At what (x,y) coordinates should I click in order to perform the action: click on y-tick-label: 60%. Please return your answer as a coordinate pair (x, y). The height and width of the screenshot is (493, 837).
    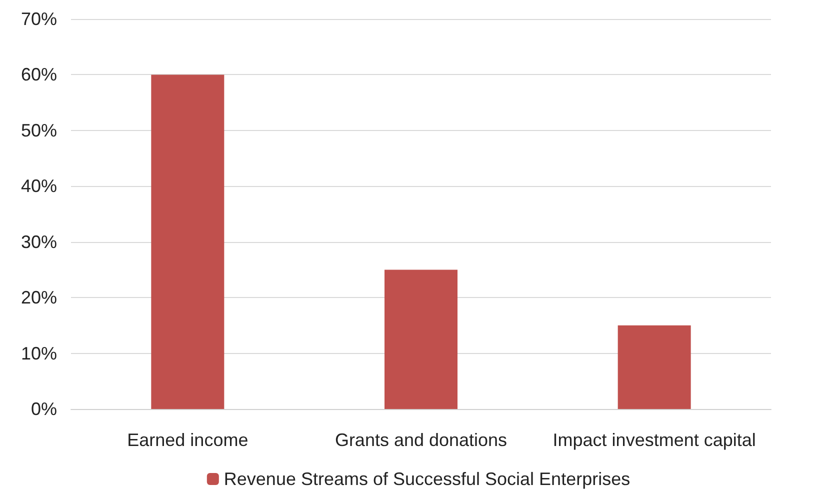
    Looking at the image, I should click on (38, 74).